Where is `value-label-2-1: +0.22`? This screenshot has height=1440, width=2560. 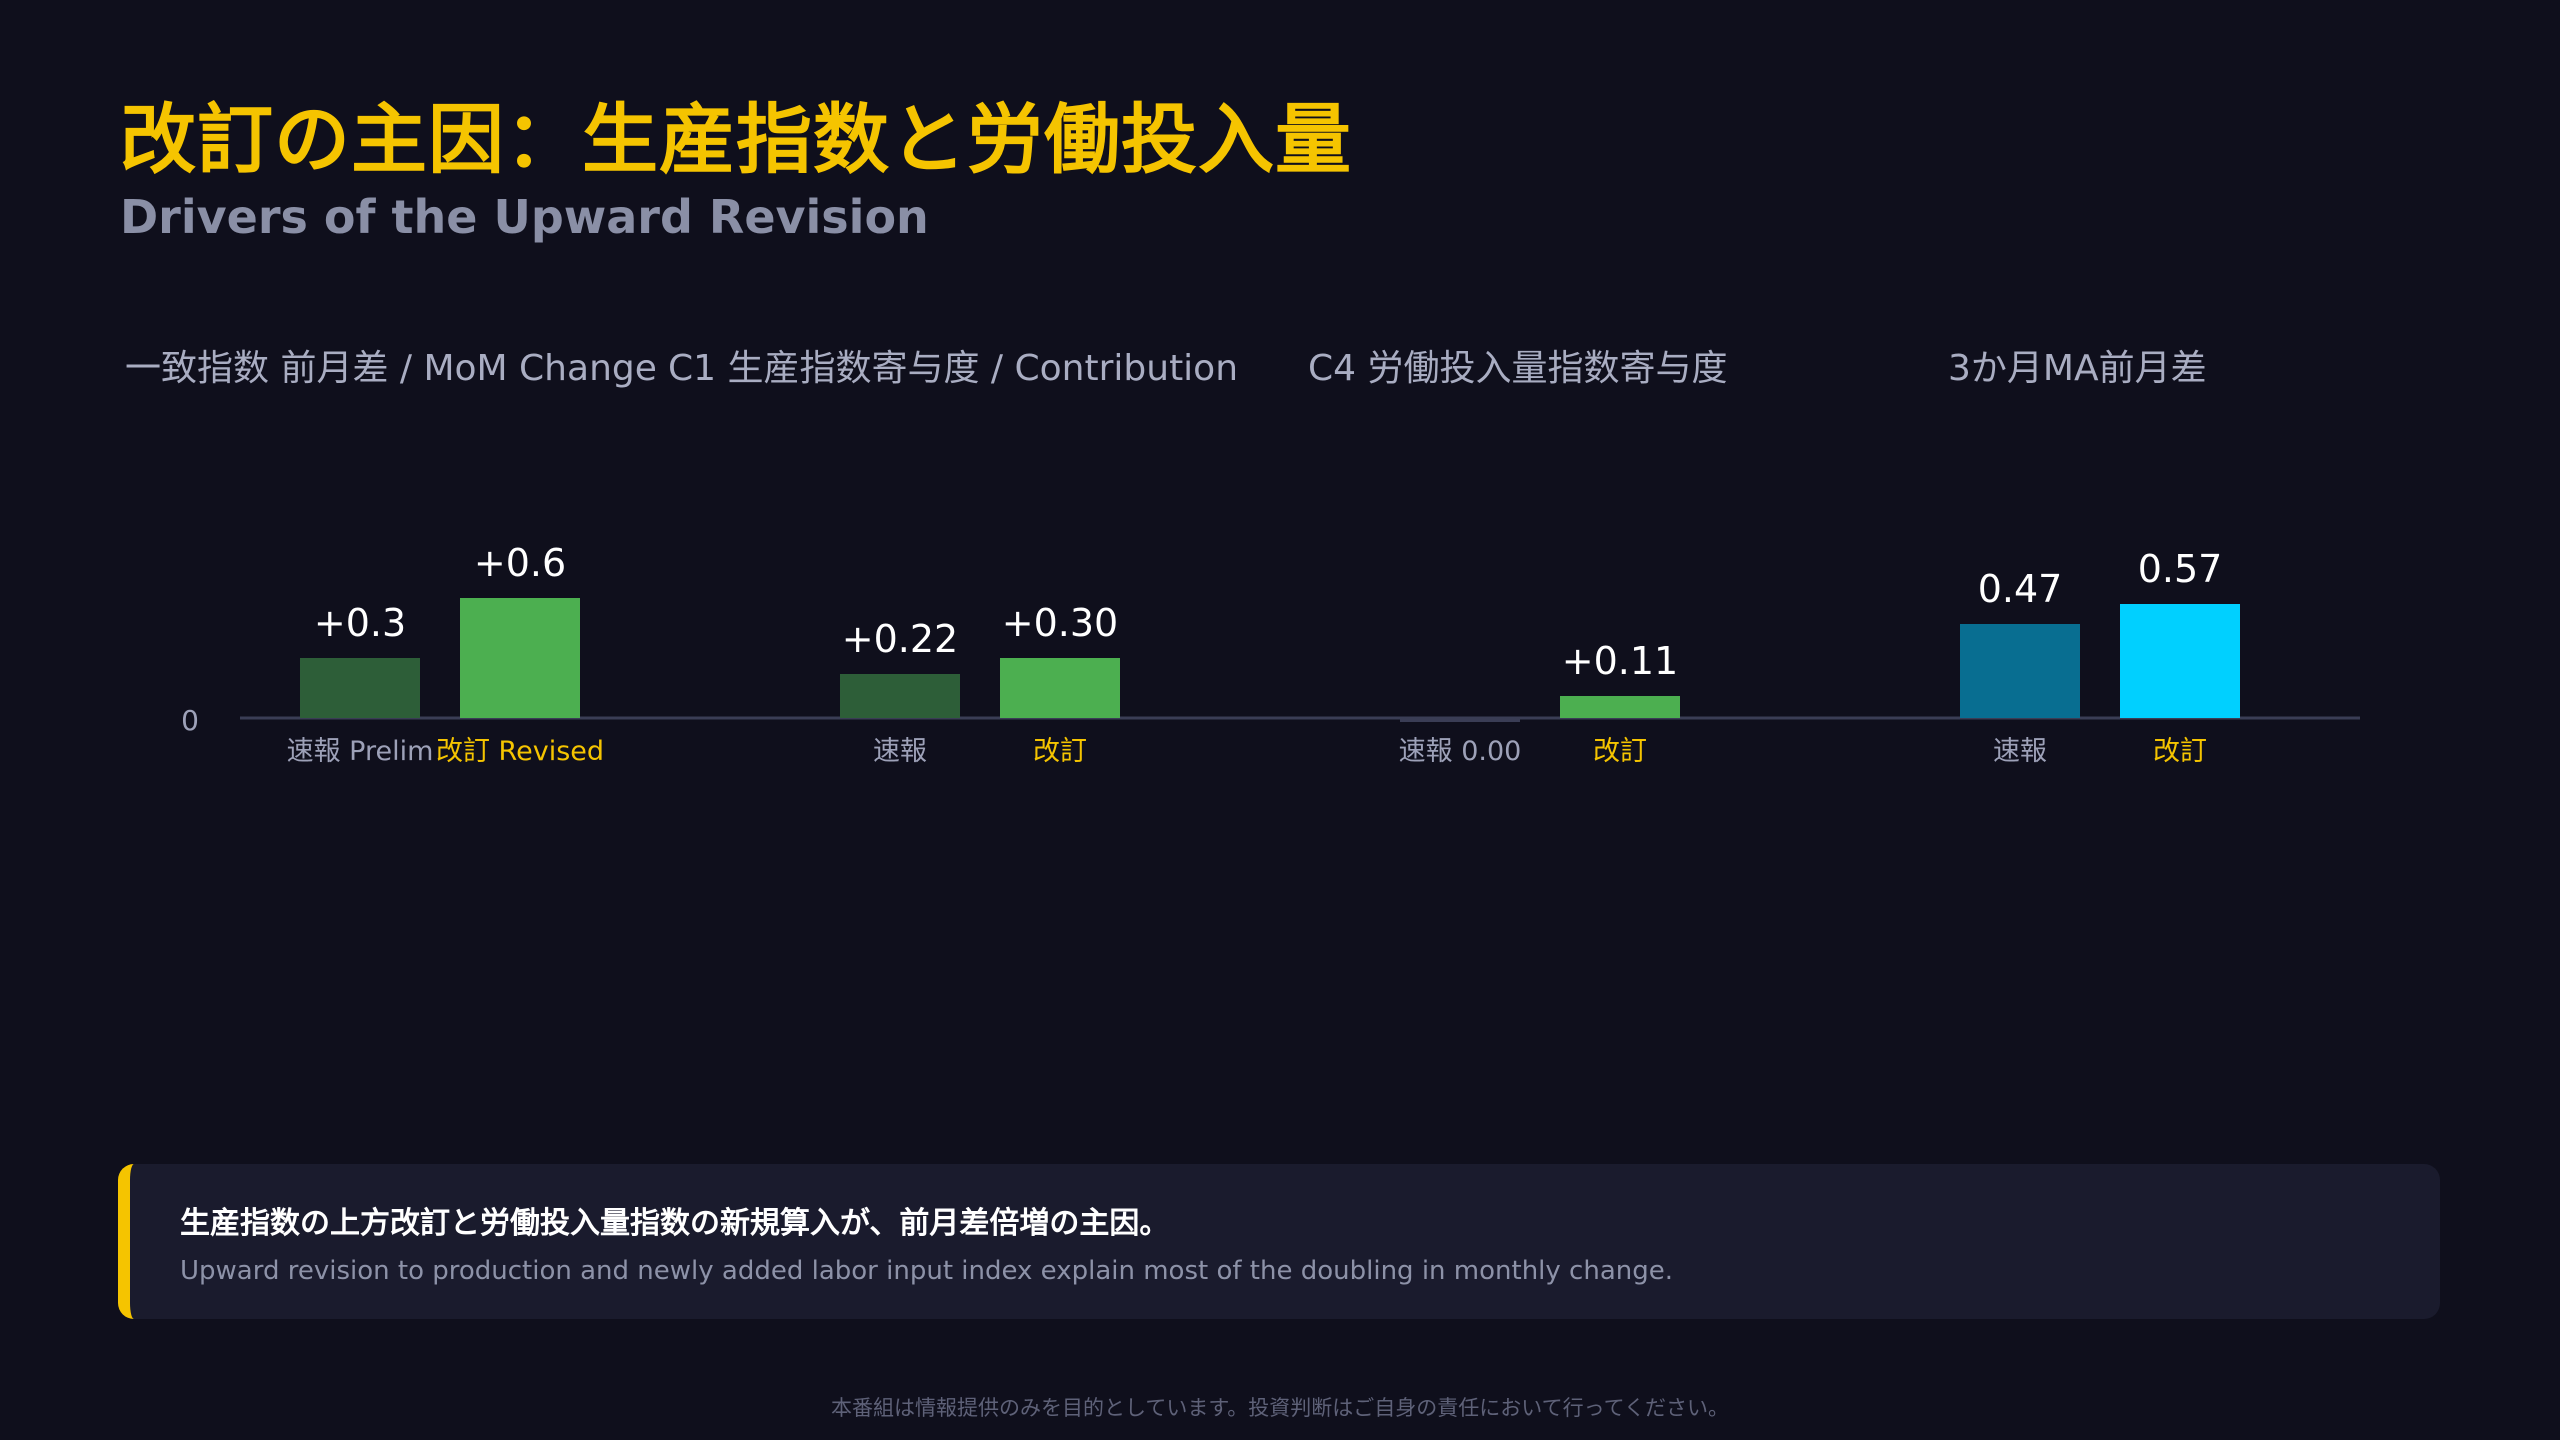 value-label-2-1: +0.22 is located at coordinates (900, 639).